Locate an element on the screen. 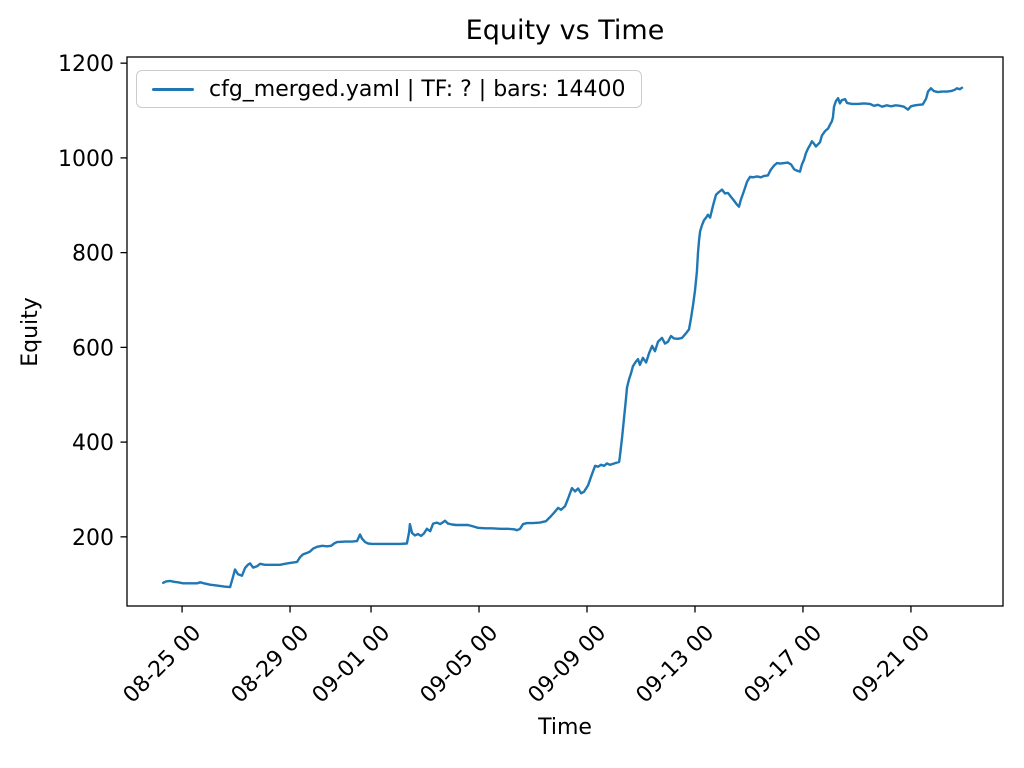 The image size is (1024, 768). x-tick-label: 09-17 00 is located at coordinates (784, 665).